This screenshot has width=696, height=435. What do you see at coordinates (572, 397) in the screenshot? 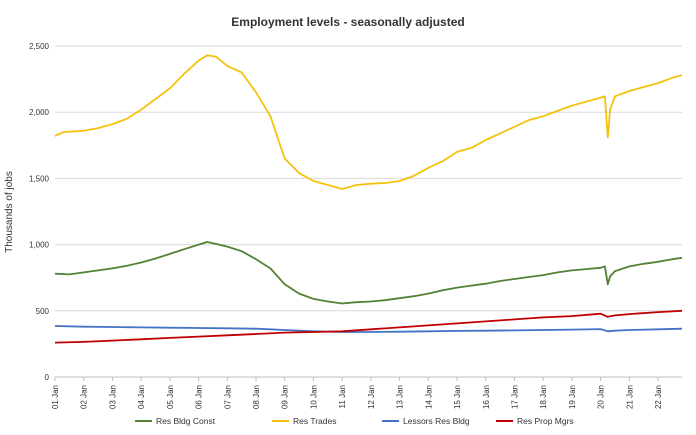
I see `x-tick-label: 19 Jan` at bounding box center [572, 397].